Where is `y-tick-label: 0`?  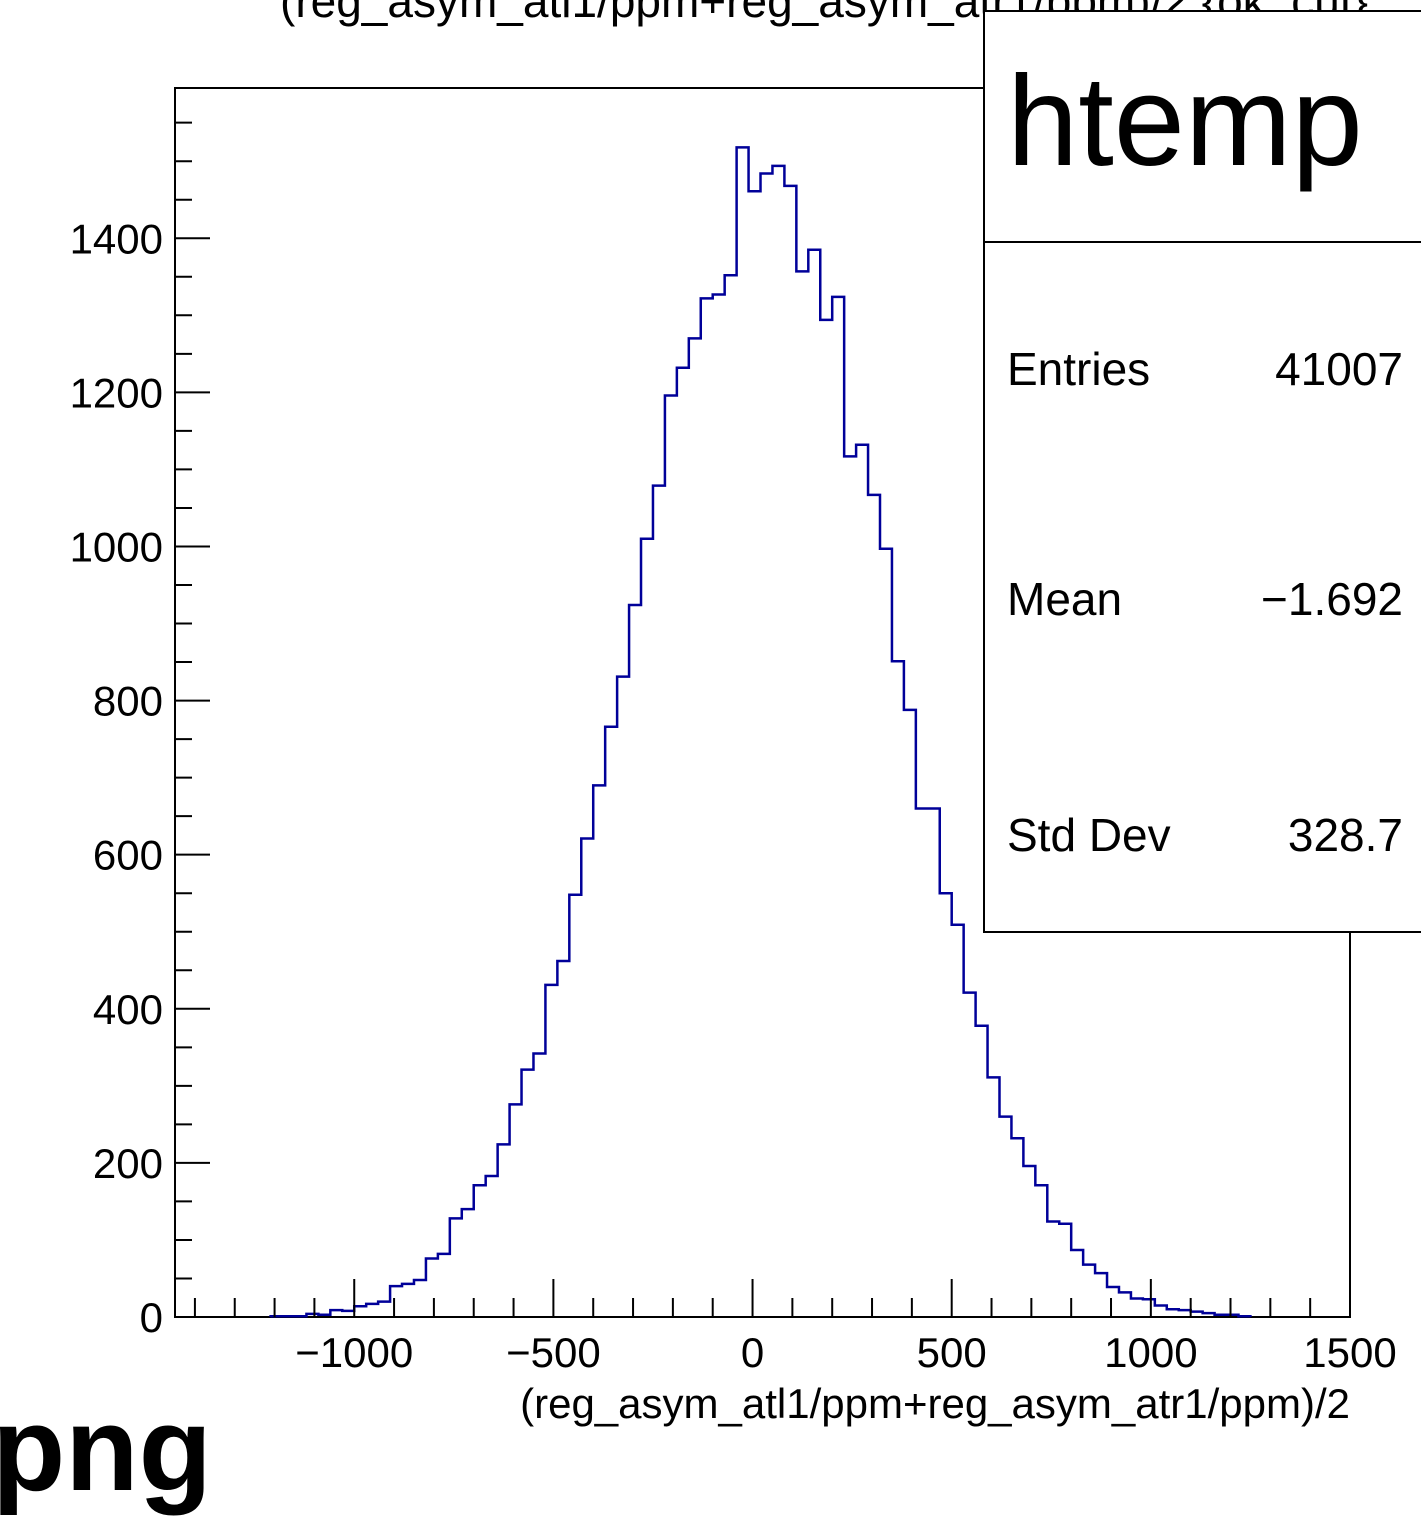 y-tick-label: 0 is located at coordinates (151, 1317).